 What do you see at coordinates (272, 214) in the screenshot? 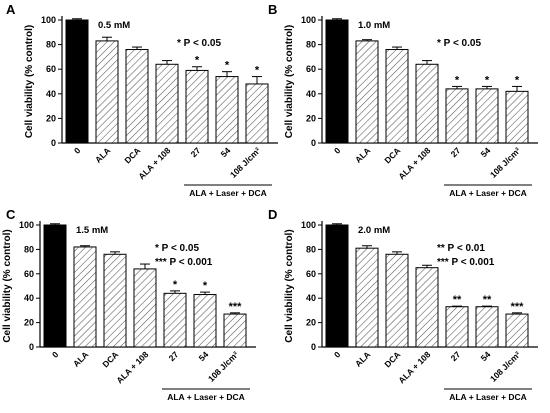
I see `panel-label: D` at bounding box center [272, 214].